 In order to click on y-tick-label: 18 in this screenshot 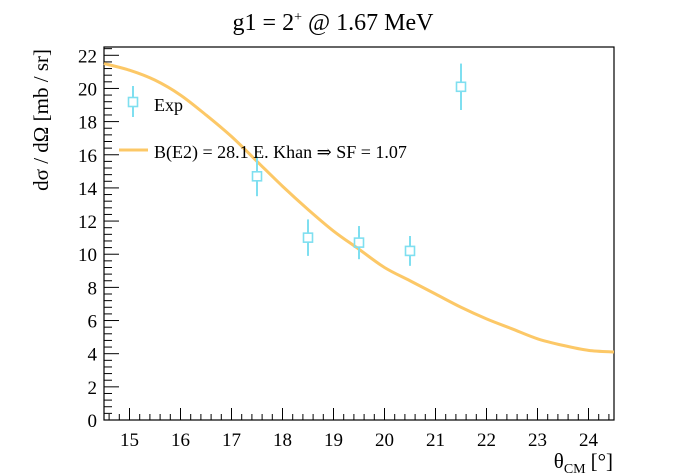, I will do `click(87, 123)`.